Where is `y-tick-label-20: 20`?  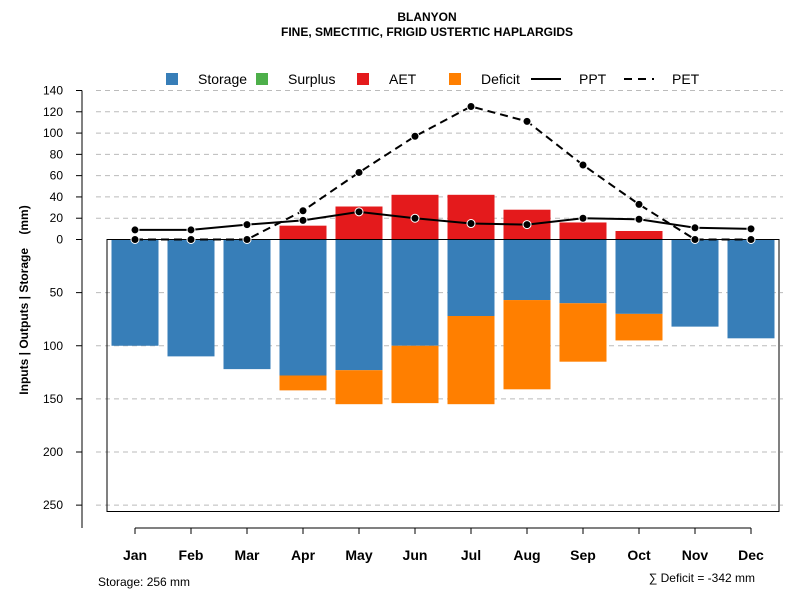 y-tick-label-20: 20 is located at coordinates (57, 218).